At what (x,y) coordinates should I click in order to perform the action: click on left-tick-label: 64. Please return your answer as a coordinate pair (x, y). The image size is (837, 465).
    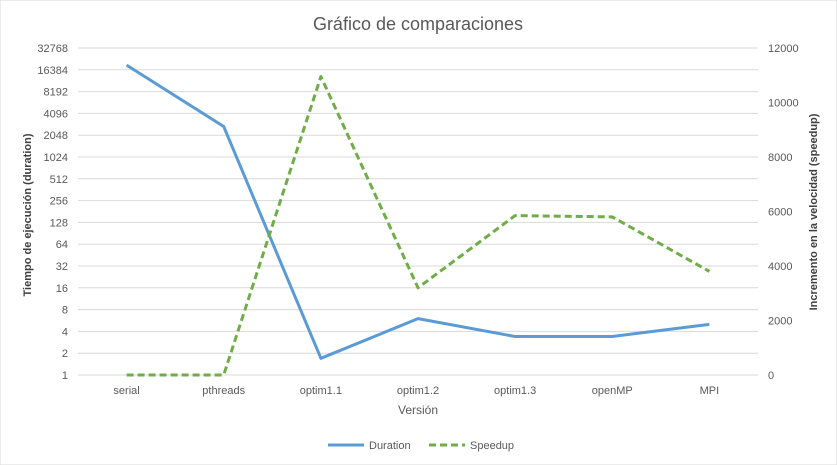
    Looking at the image, I should click on (62, 245).